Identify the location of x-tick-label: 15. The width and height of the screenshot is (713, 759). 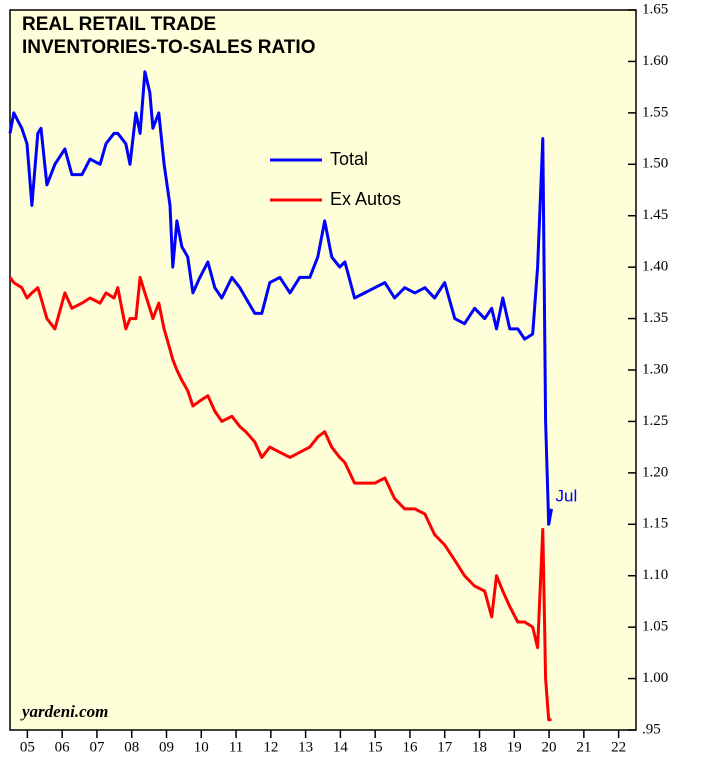
(375, 747).